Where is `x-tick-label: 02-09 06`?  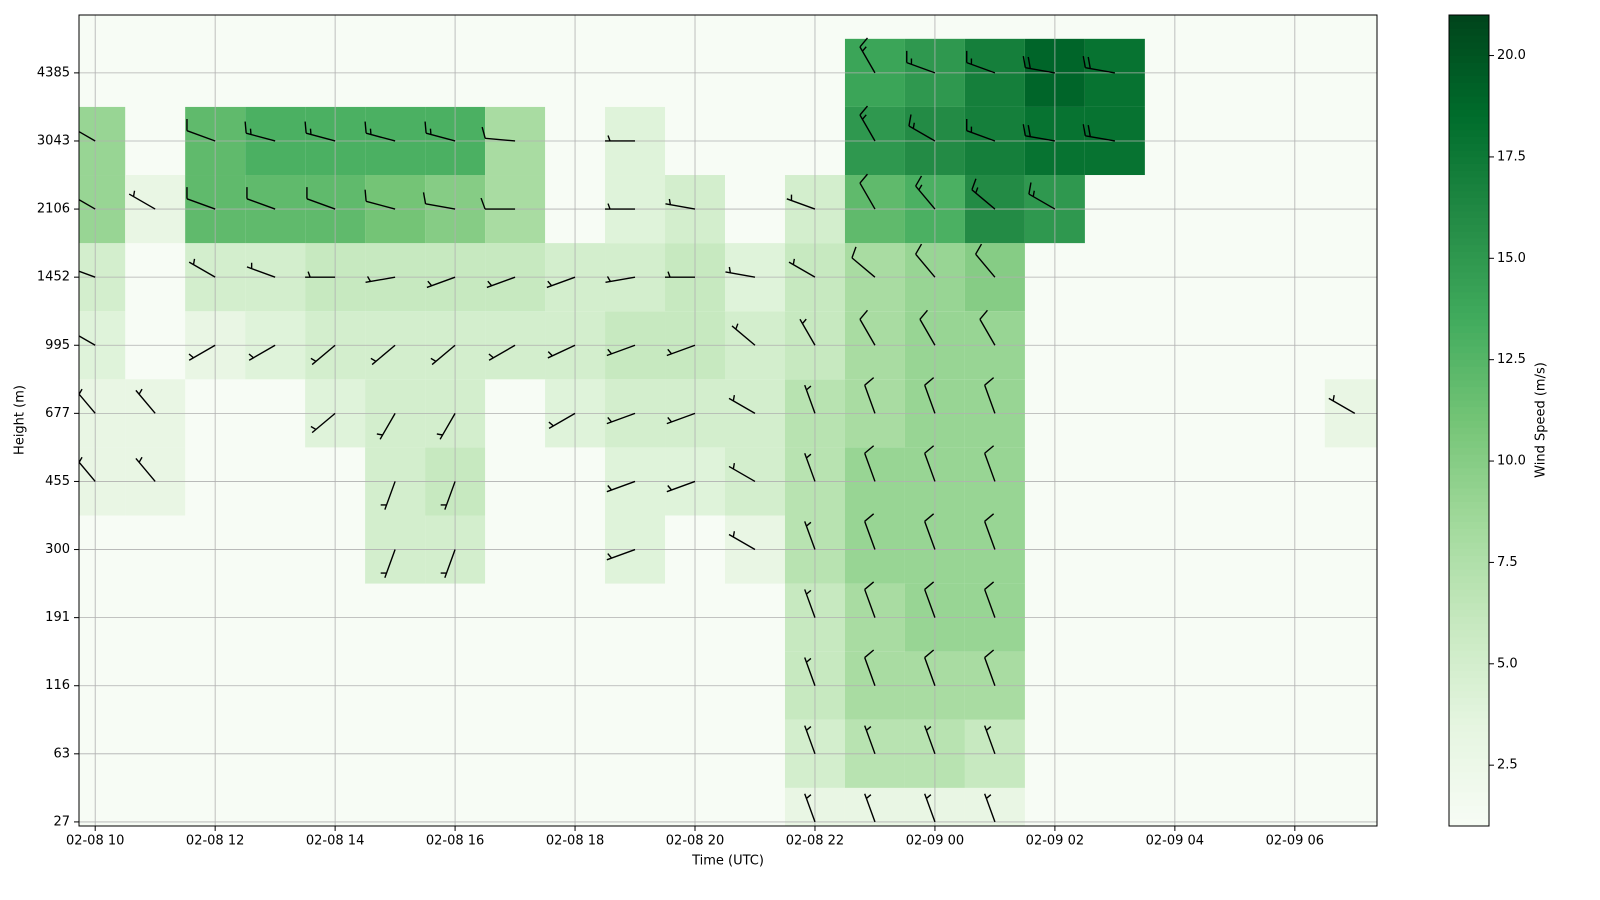
x-tick-label: 02-09 06 is located at coordinates (1295, 841).